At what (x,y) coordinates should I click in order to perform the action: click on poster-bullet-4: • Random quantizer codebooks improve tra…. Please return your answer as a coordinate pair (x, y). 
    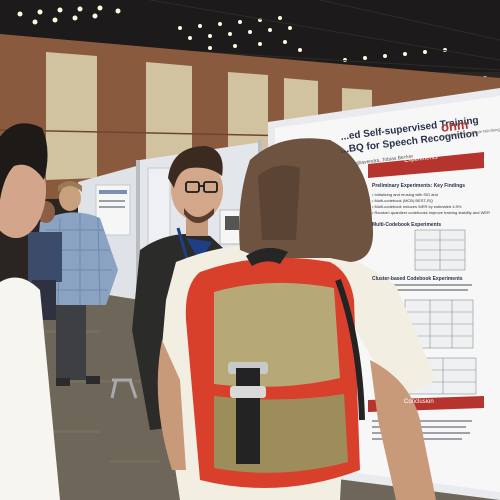
    Looking at the image, I should click on (431, 212).